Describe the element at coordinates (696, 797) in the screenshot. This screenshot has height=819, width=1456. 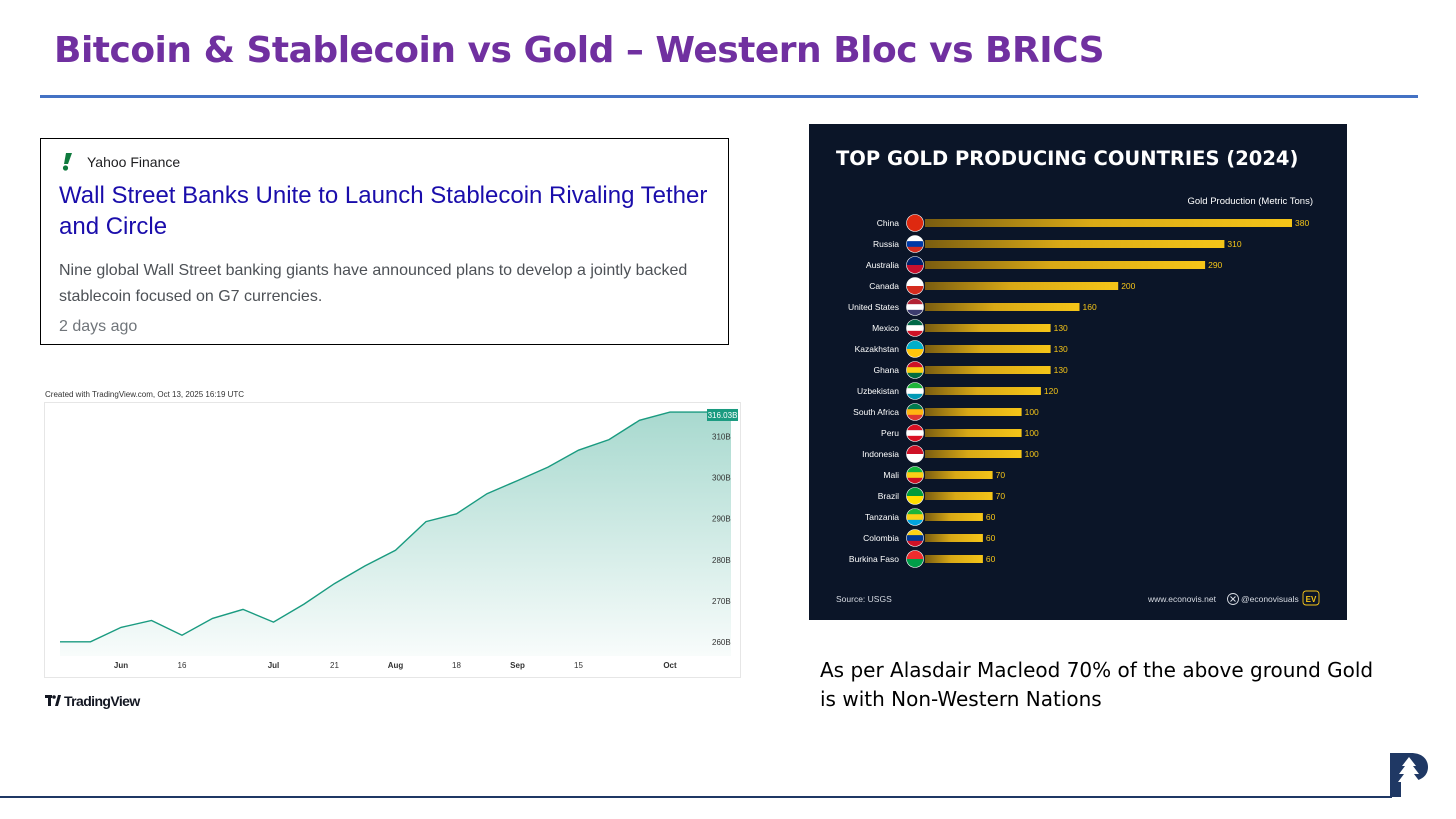
I see `footer-divider` at that location.